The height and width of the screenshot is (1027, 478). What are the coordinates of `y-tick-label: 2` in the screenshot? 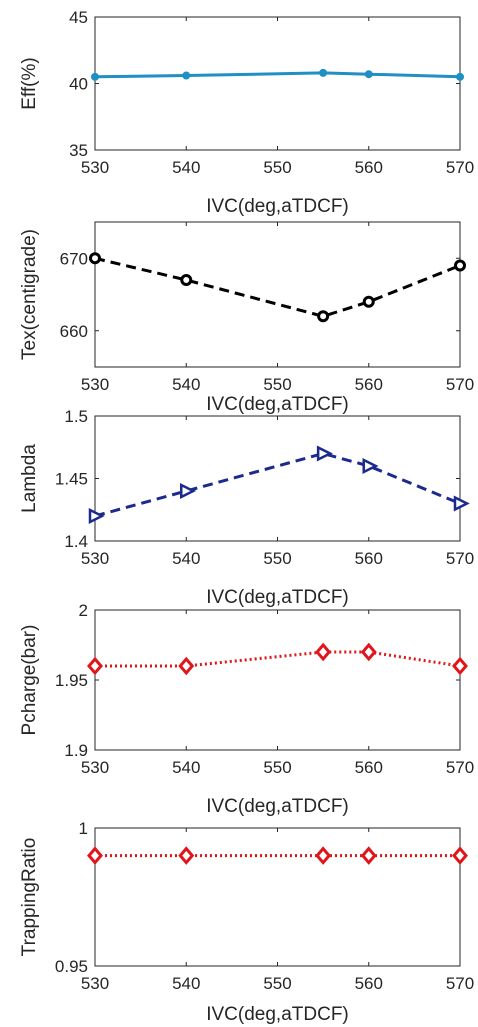 It's located at (83, 610).